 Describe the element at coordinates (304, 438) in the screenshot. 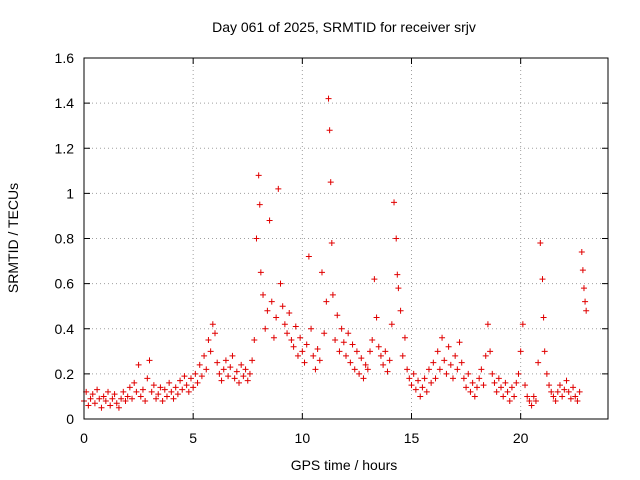

I see `x-tick-labels: 0 5 10 15 20` at that location.